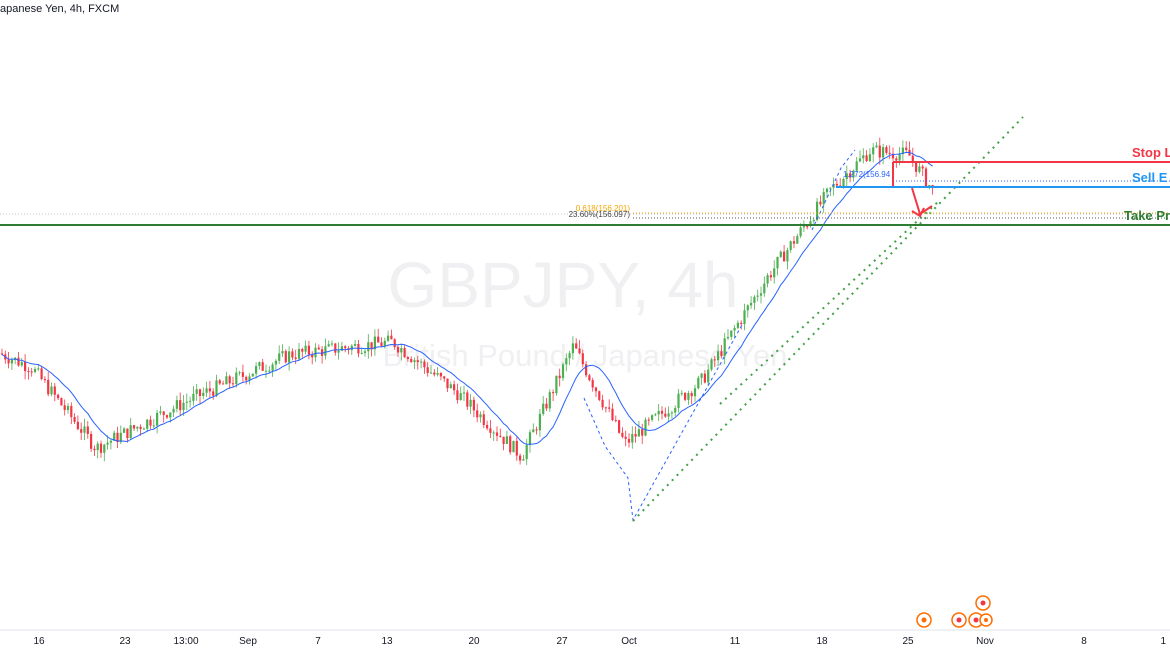 This screenshot has width=1170, height=650. Describe the element at coordinates (1084, 641) in the screenshot. I see `x-tick-label: 8` at that location.